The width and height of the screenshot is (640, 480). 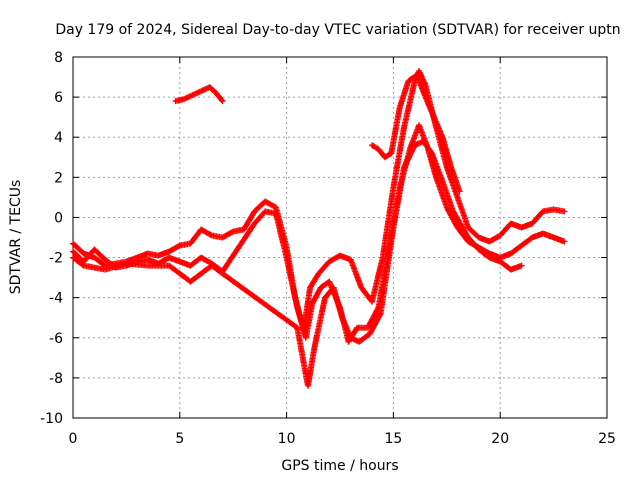 I want to click on y-tick-label: 0, so click(x=58, y=218).